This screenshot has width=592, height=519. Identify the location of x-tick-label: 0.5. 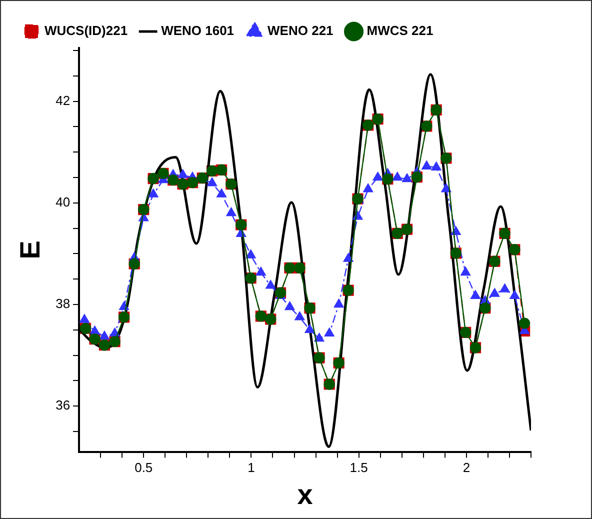
(143, 468).